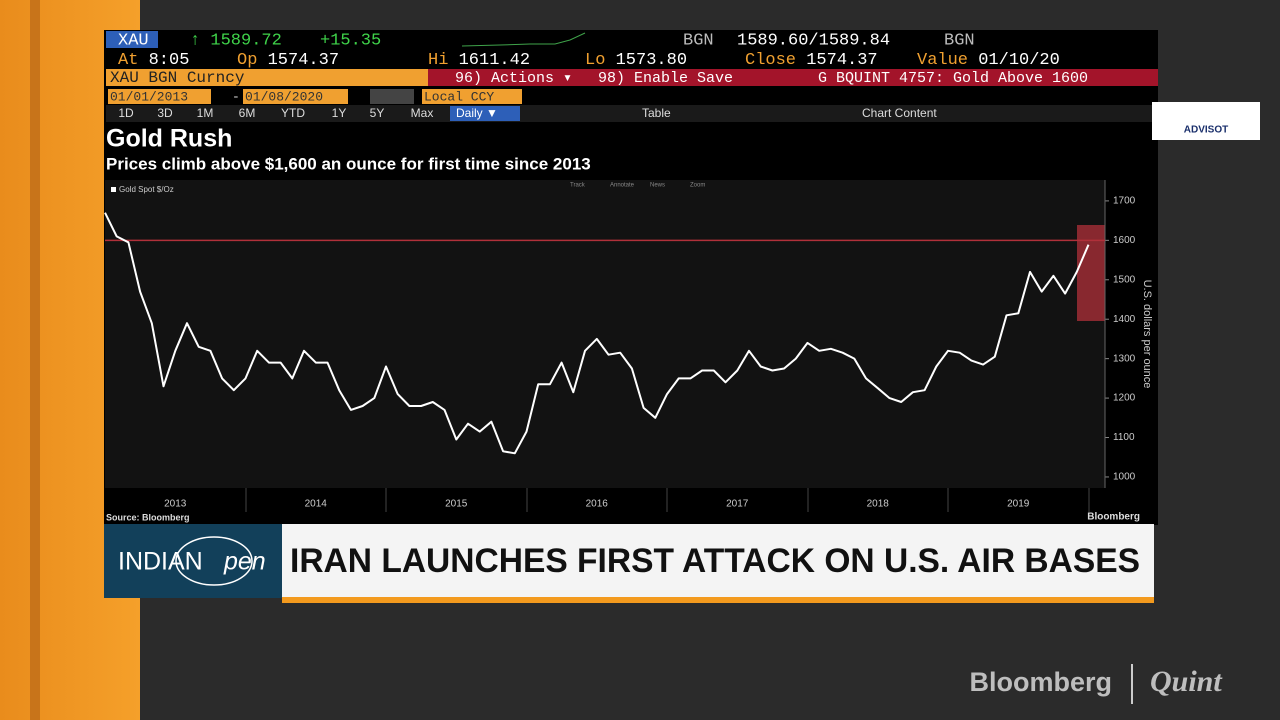  Describe the element at coordinates (160, 562) in the screenshot. I see `channel: INDIAN` at that location.